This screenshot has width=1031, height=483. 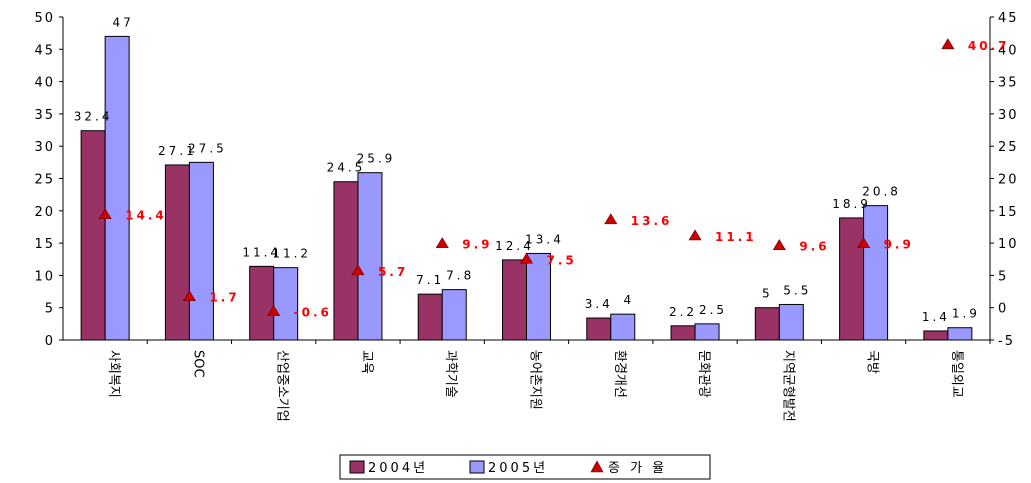 What do you see at coordinates (366, 362) in the screenshot?
I see `category-label: 교육` at bounding box center [366, 362].